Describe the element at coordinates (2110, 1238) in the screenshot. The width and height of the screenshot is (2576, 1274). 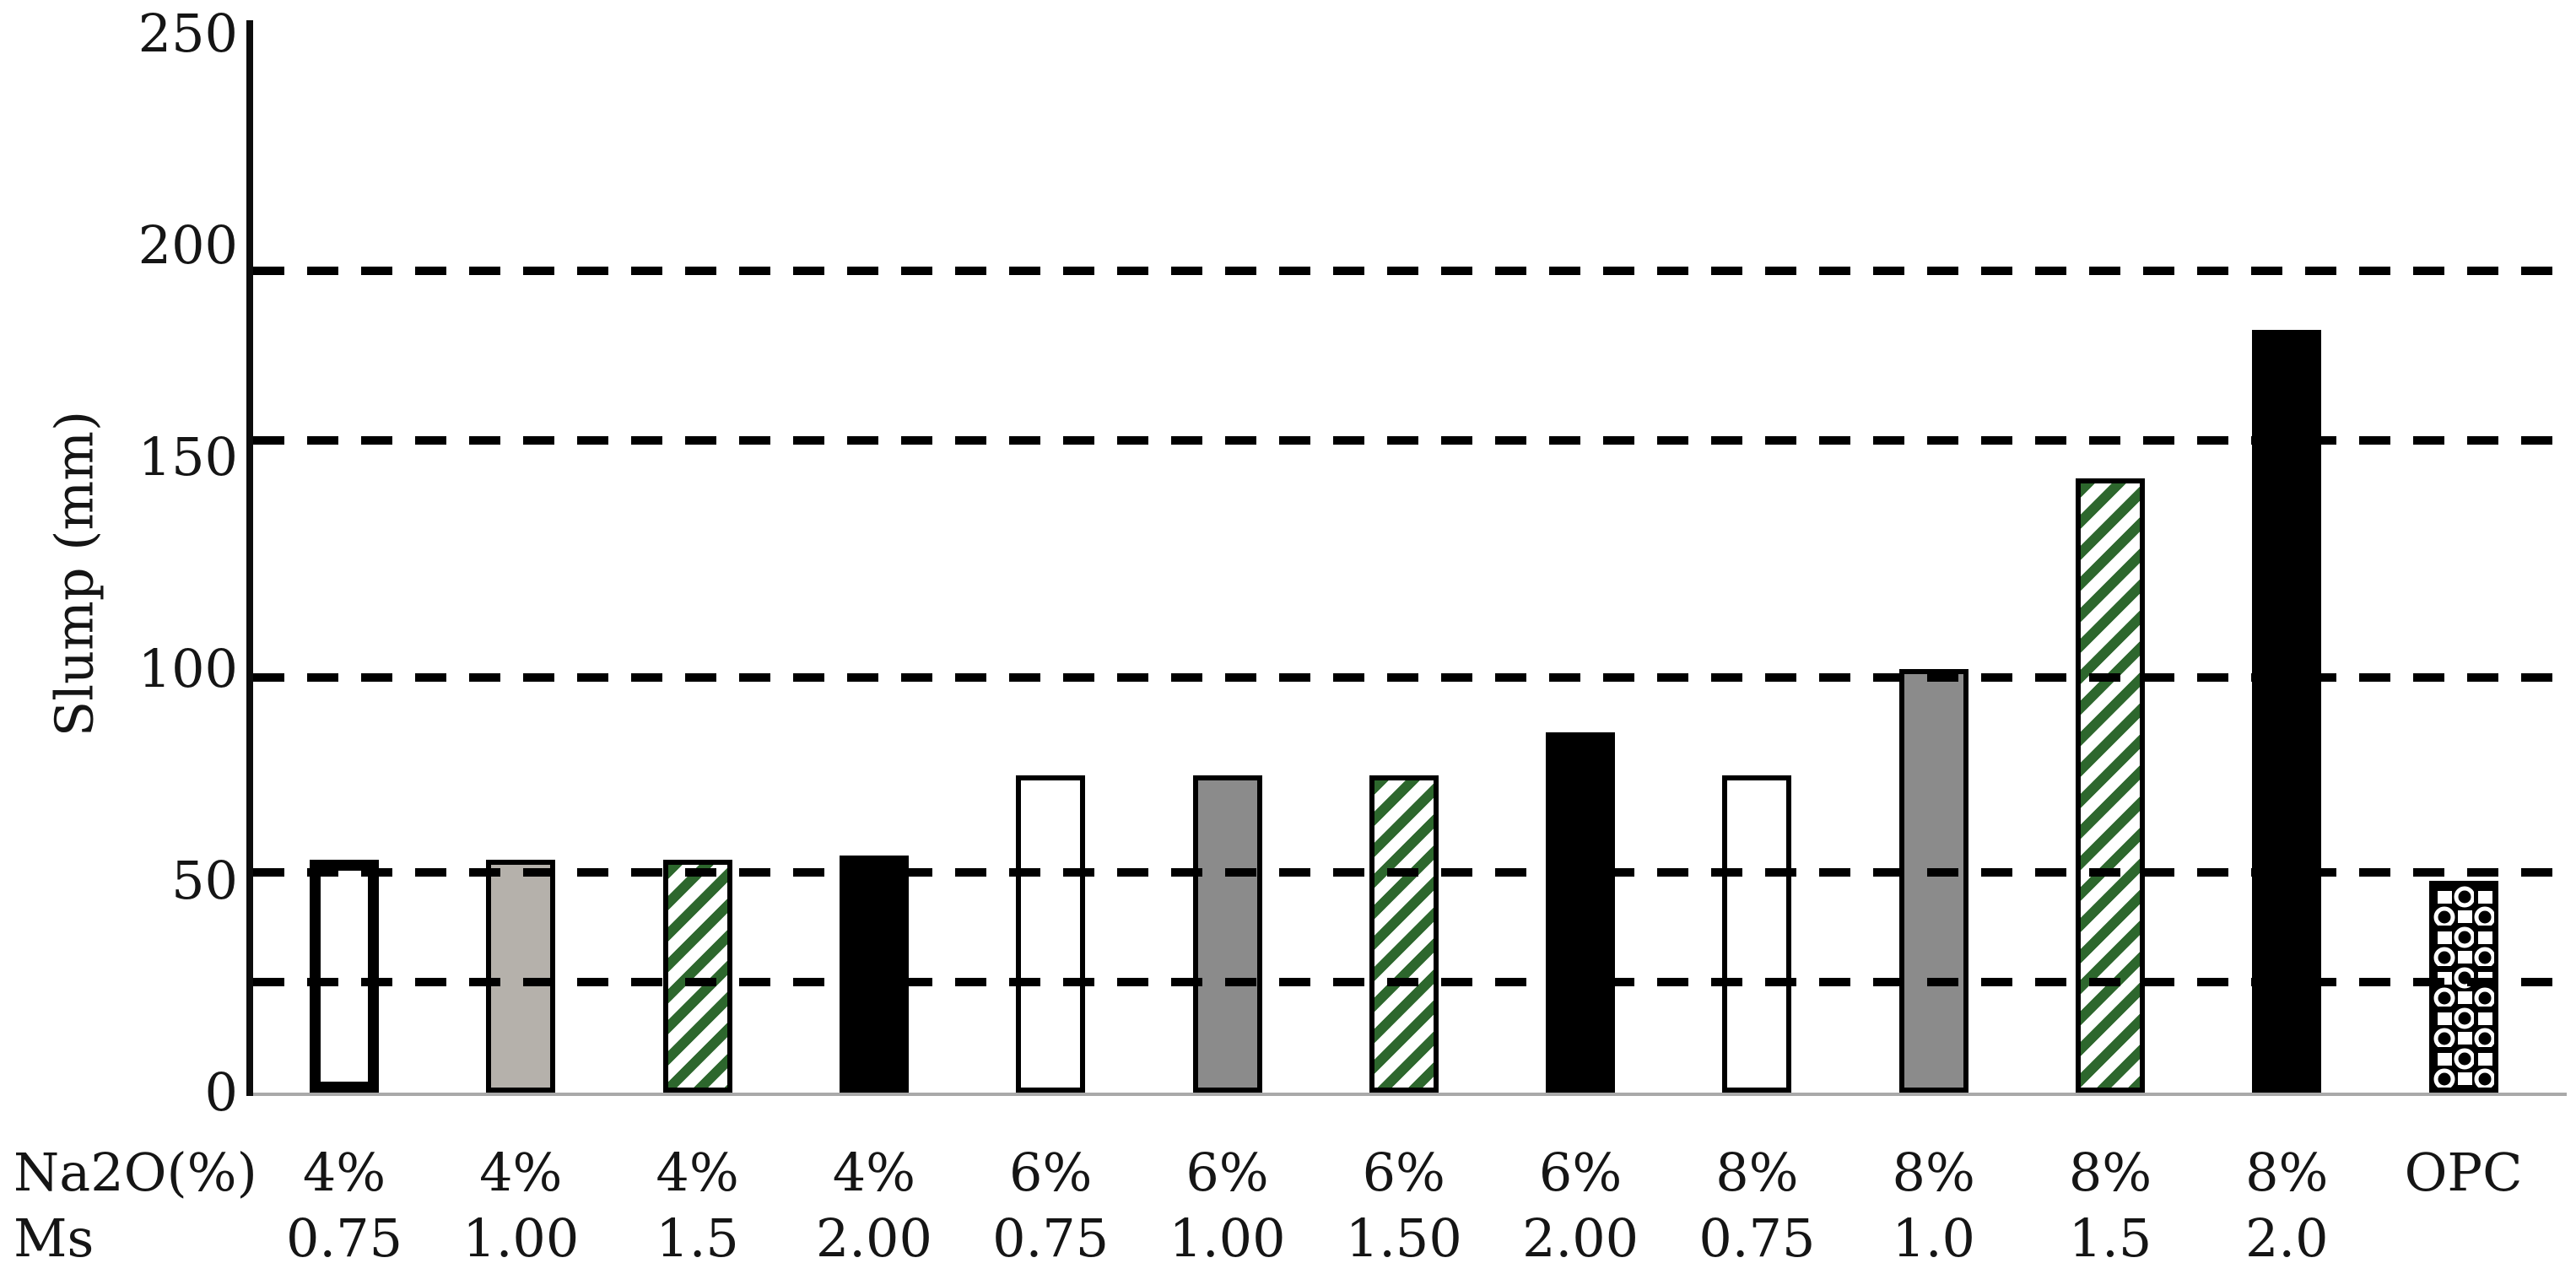
I see `x-label-ms-11: 1.5` at that location.